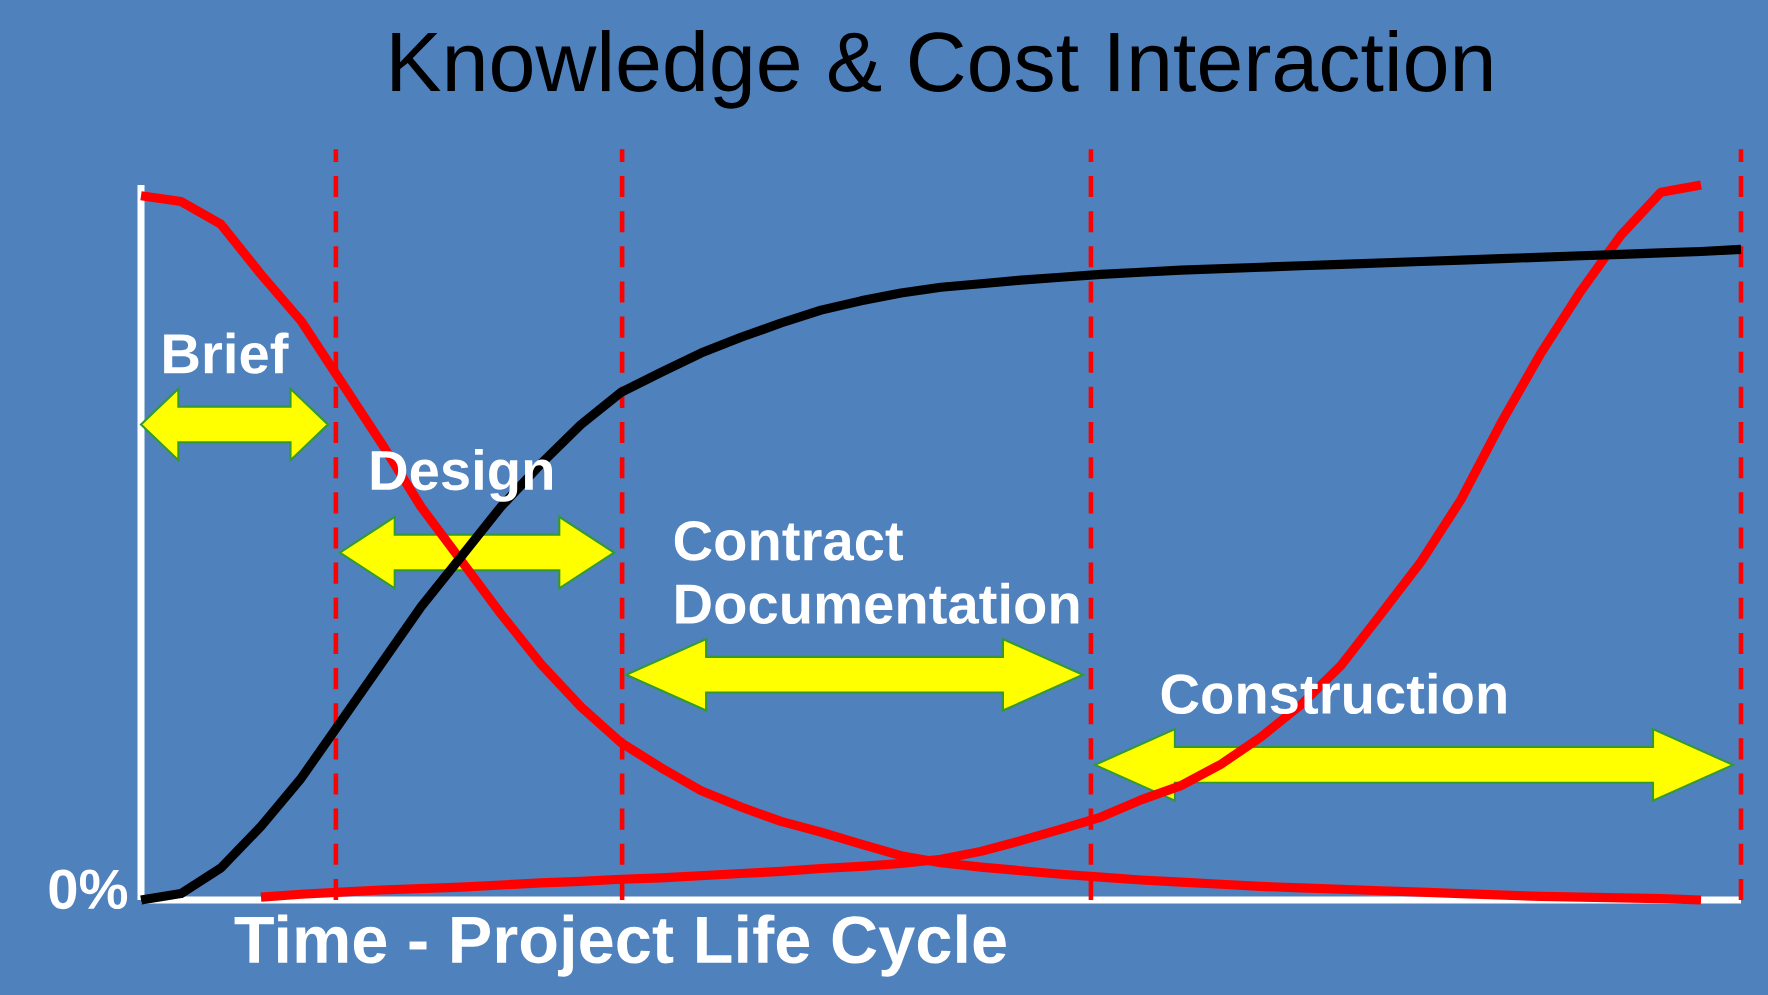 This screenshot has height=995, width=1768. What do you see at coordinates (876, 572) in the screenshot?
I see `annotation: Contract Documentation` at bounding box center [876, 572].